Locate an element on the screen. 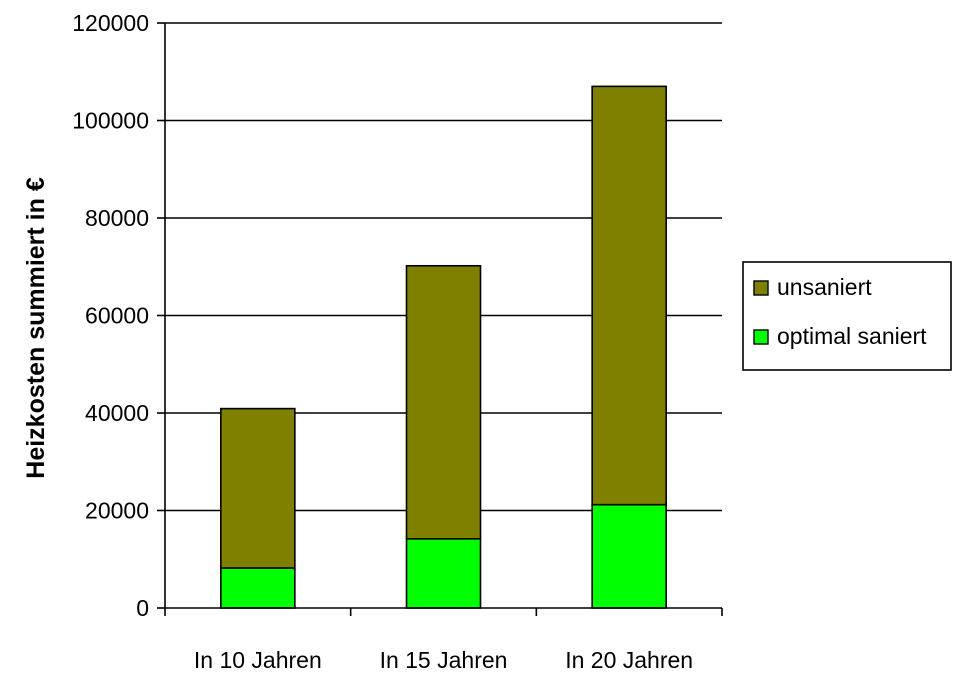 This screenshot has width=953, height=675. x-tick-label: In 20 Jahren is located at coordinates (629, 658).